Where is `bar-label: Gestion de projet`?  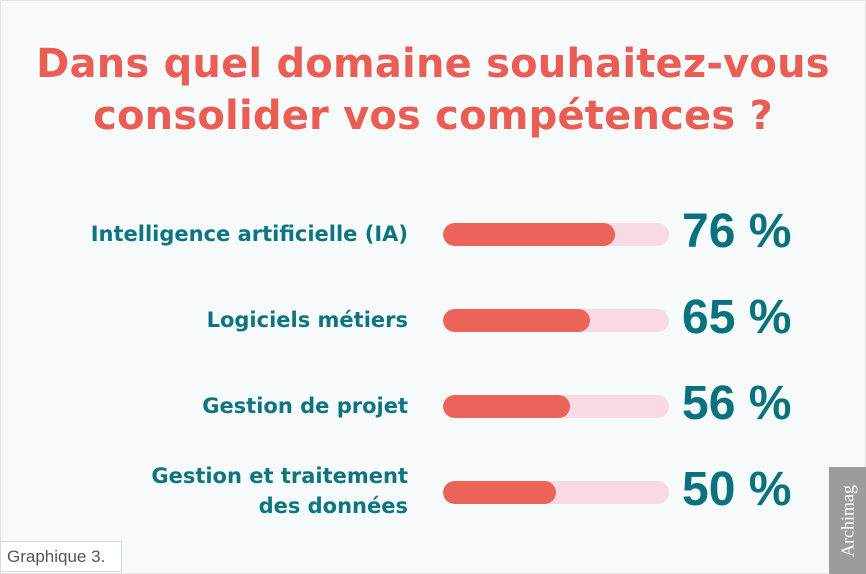
bar-label: Gestion de projet is located at coordinates (305, 406).